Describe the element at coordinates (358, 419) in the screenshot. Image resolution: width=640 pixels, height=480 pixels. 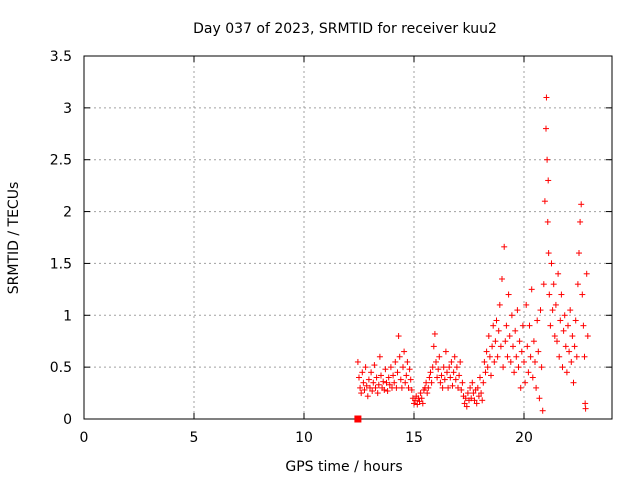
I see `highlight-marker` at that location.